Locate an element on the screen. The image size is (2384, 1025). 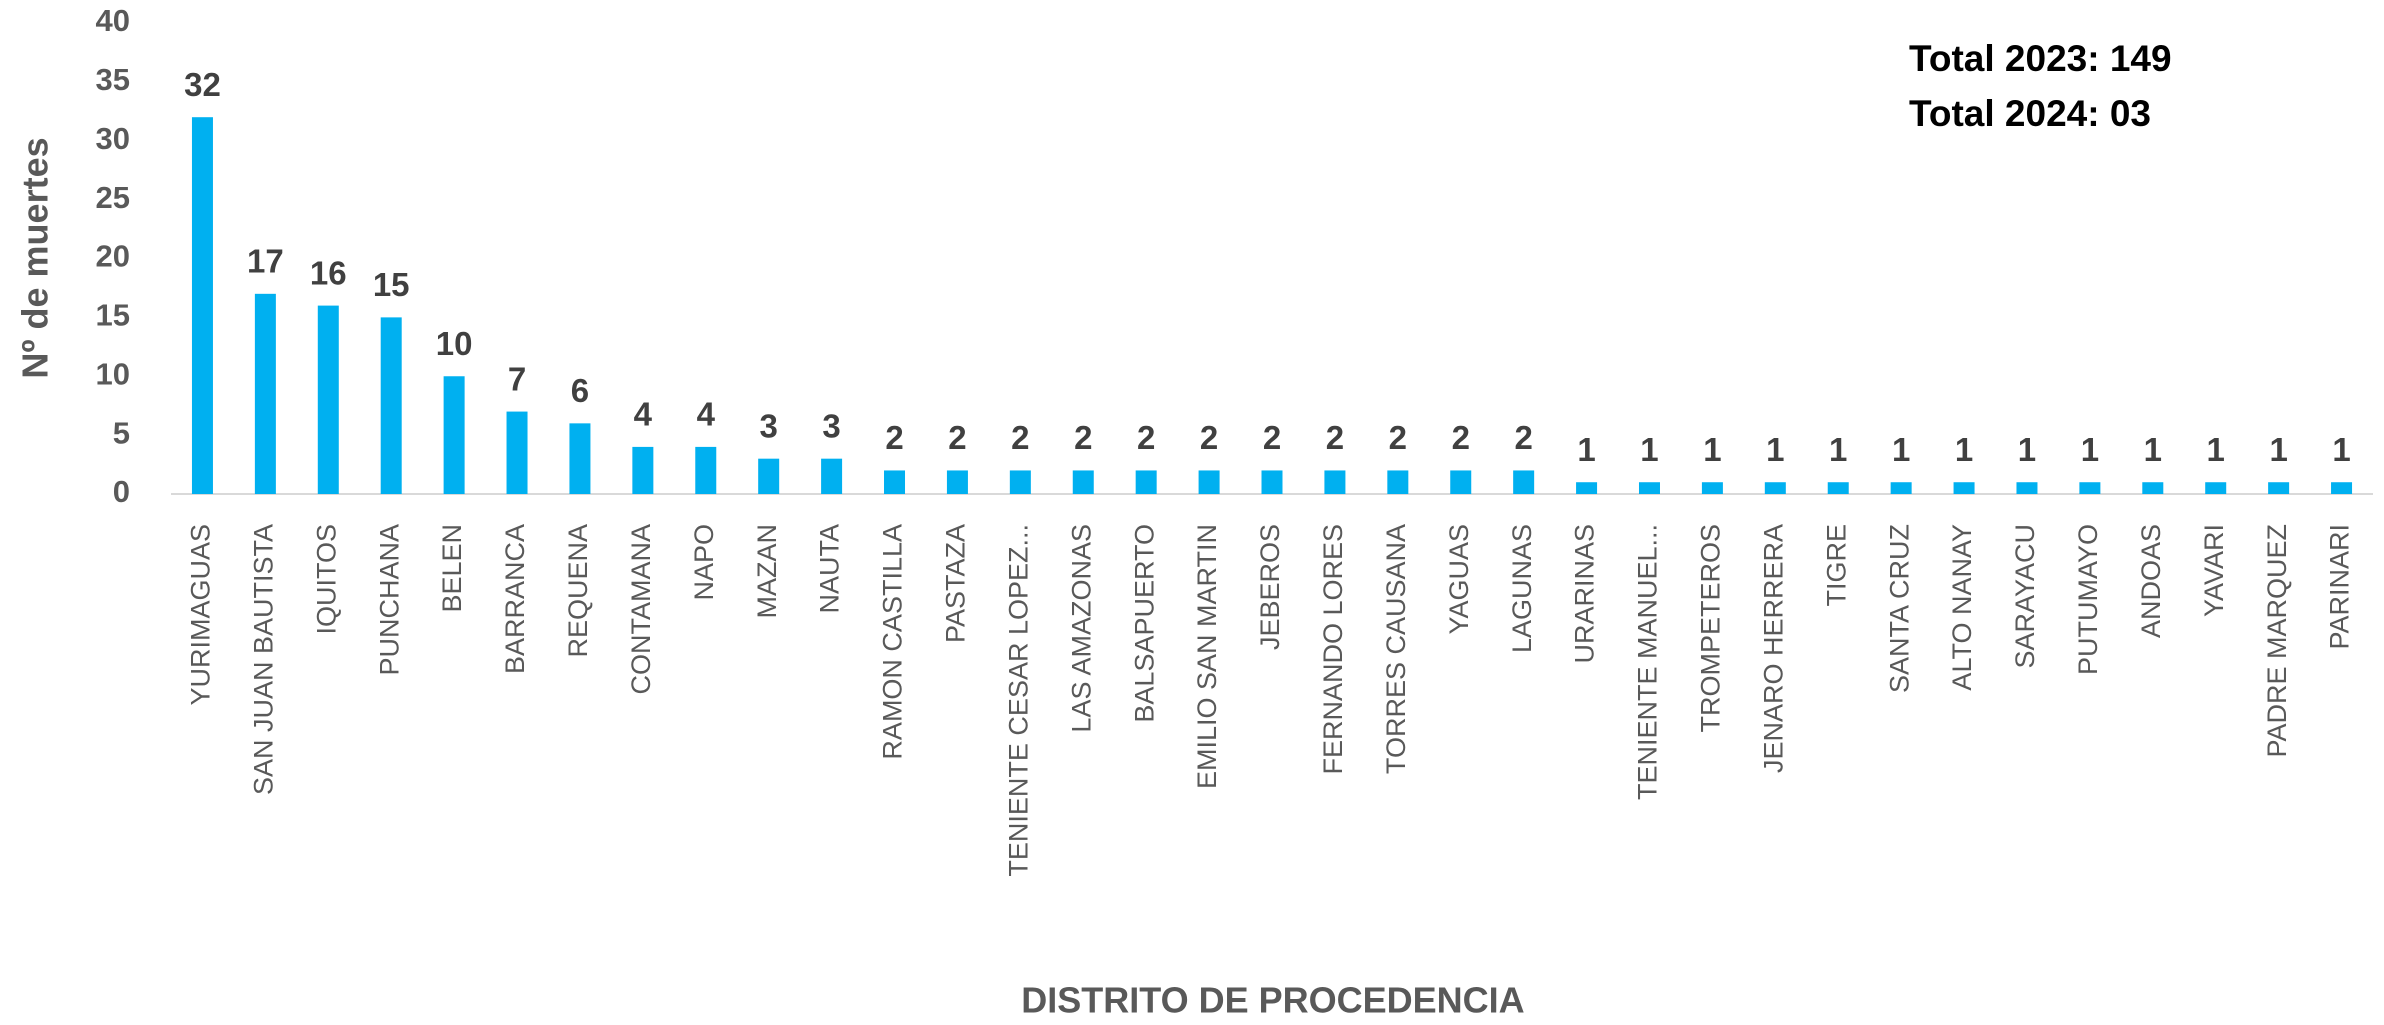
x-tick-label: SARAYACU is located at coordinates (2025, 596).